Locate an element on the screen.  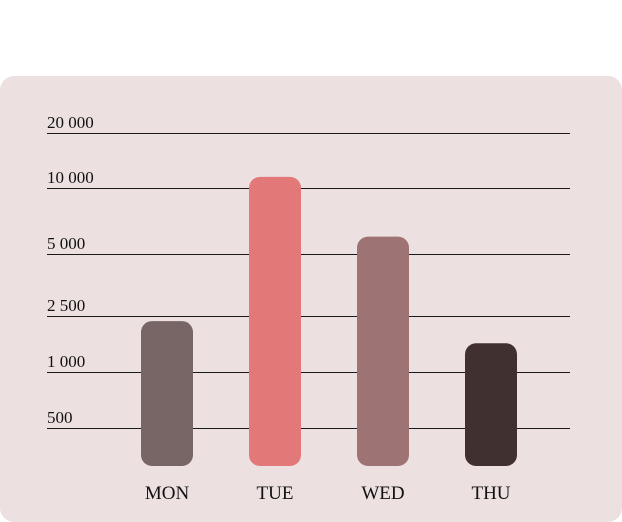
x-category-labels: MON TUE WED THU is located at coordinates (328, 493).